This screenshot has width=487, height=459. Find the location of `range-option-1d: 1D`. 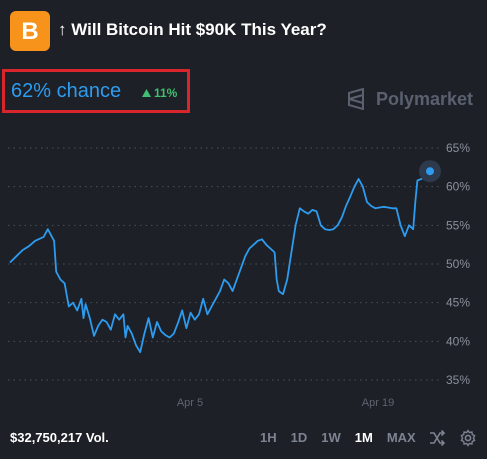

range-option-1d: 1D is located at coordinates (299, 437).